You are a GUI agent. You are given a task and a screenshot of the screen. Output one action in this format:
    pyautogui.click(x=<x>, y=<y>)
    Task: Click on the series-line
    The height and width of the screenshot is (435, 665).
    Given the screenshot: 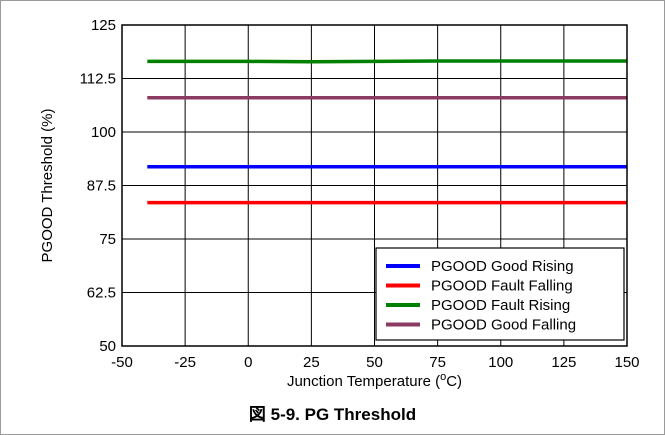 What is the action you would take?
    pyautogui.click(x=387, y=61)
    